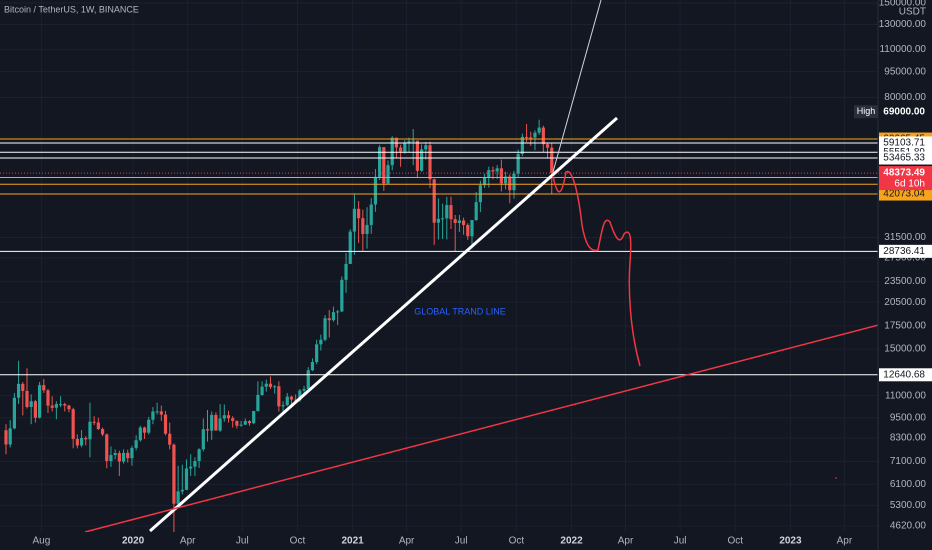 Image resolution: width=932 pixels, height=550 pixels. What do you see at coordinates (912, 12) in the screenshot?
I see `price-unit: USDT` at bounding box center [912, 12].